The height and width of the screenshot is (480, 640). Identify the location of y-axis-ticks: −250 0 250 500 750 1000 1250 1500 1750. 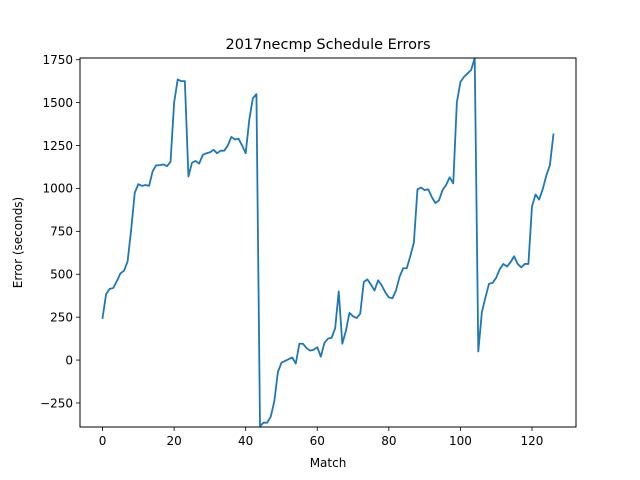
(60, 231).